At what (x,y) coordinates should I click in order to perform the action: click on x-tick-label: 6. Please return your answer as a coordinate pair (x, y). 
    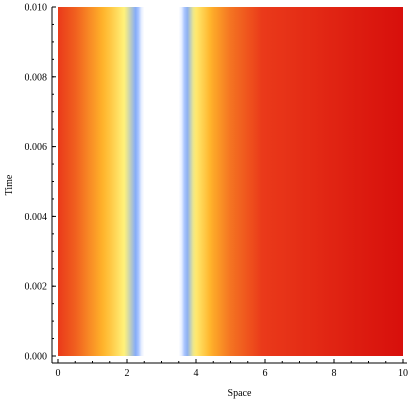
    Looking at the image, I should click on (265, 373).